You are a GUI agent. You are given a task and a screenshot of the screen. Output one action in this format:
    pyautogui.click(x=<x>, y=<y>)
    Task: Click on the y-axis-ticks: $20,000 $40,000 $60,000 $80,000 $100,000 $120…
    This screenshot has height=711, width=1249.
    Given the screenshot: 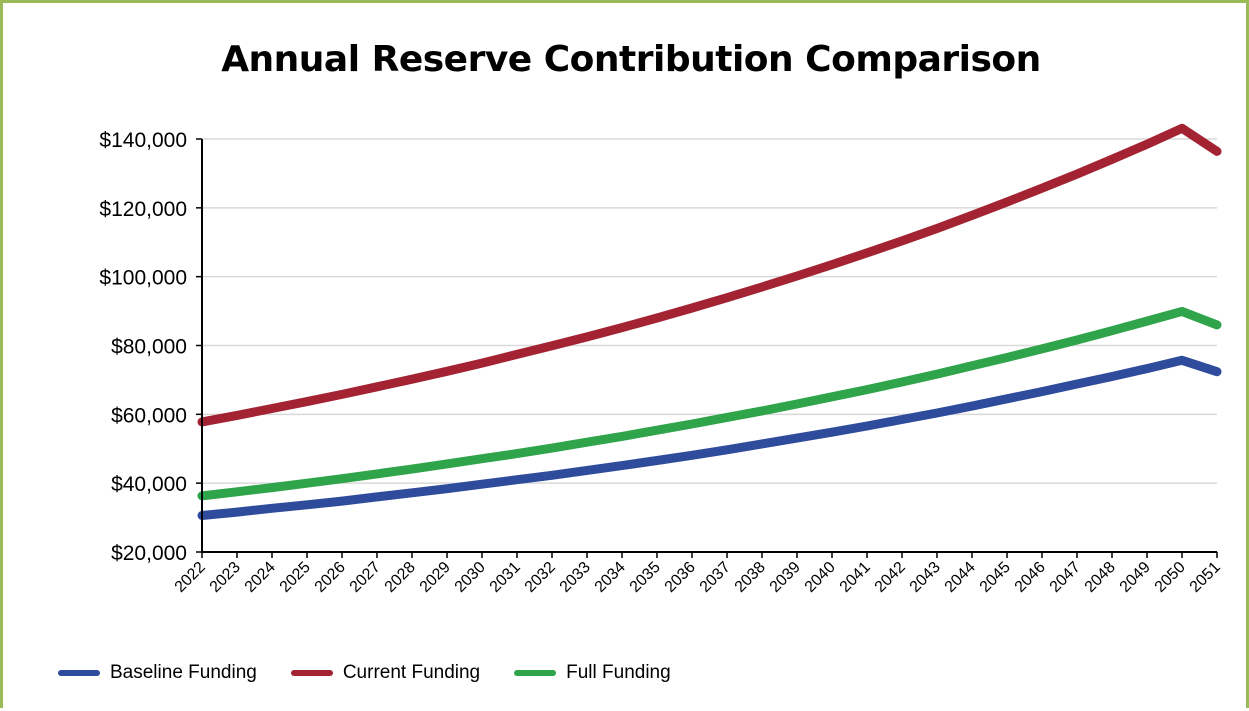 What is the action you would take?
    pyautogui.click(x=143, y=347)
    